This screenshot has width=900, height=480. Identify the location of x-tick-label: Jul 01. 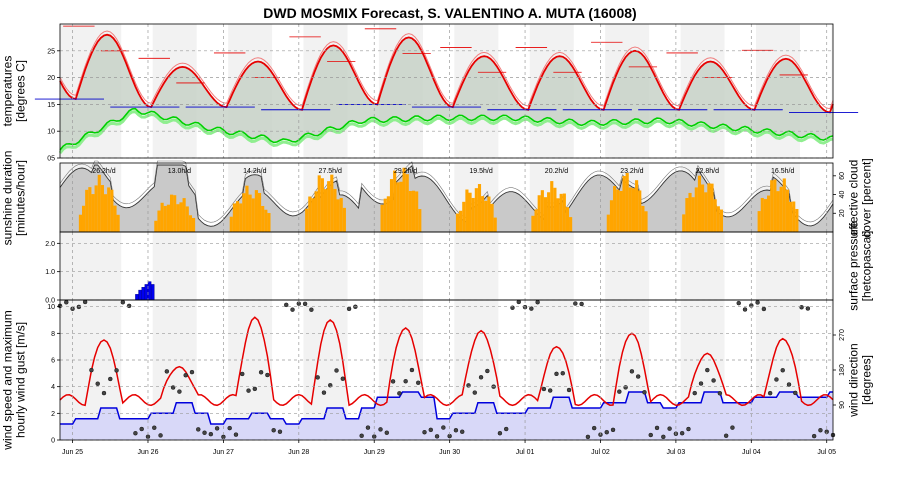
(525, 452).